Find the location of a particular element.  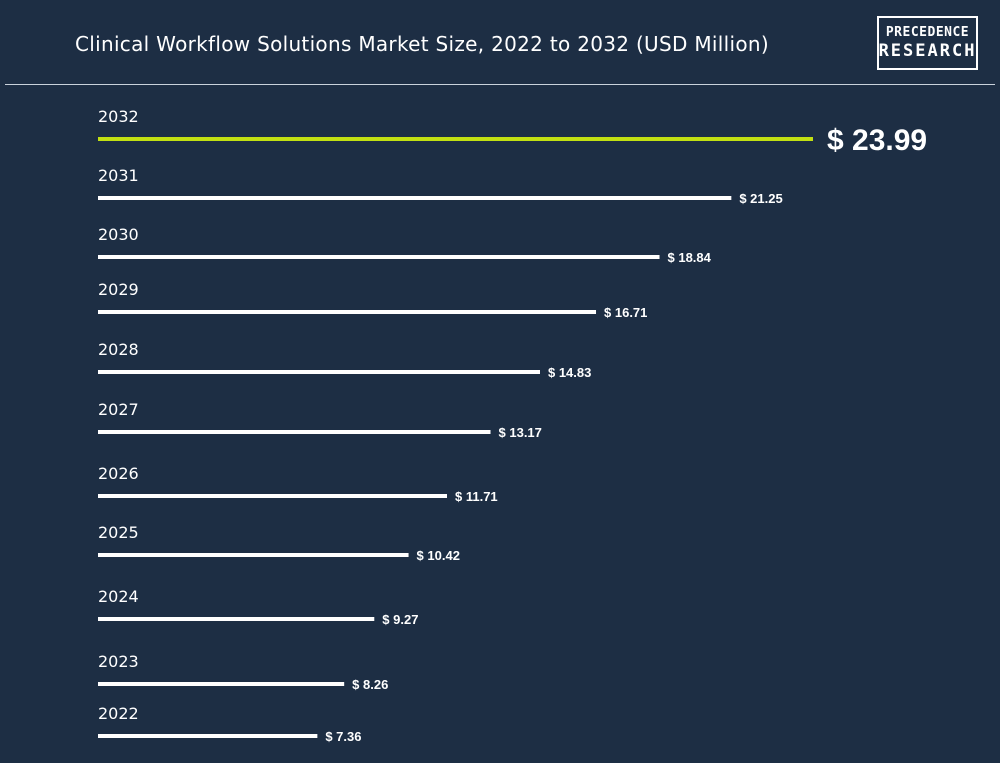

bar-2031 is located at coordinates (415, 198).